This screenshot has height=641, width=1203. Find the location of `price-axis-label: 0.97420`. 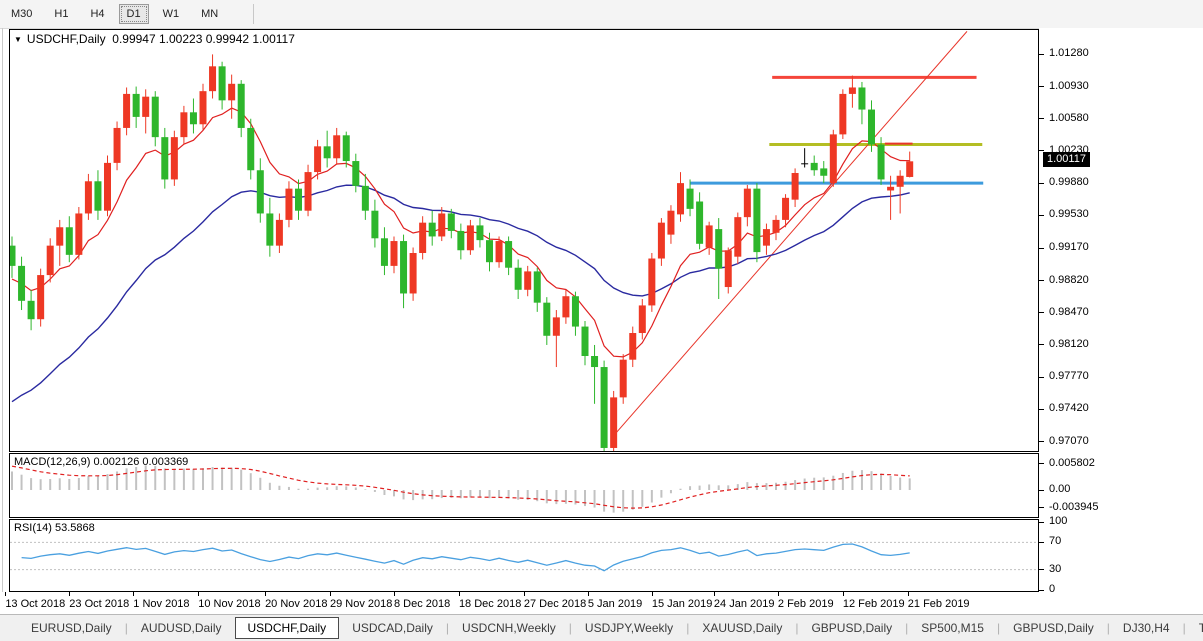

price-axis-label: 0.97420 is located at coordinates (1069, 408).